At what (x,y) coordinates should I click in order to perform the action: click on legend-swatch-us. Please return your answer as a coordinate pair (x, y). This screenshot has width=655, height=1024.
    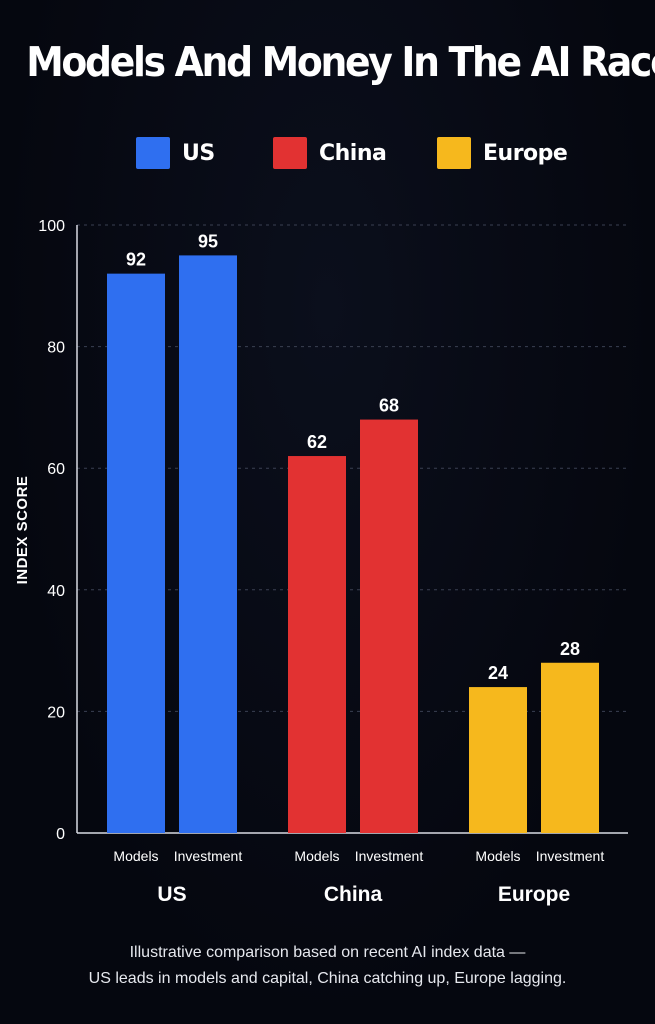
    Looking at the image, I should click on (153, 153).